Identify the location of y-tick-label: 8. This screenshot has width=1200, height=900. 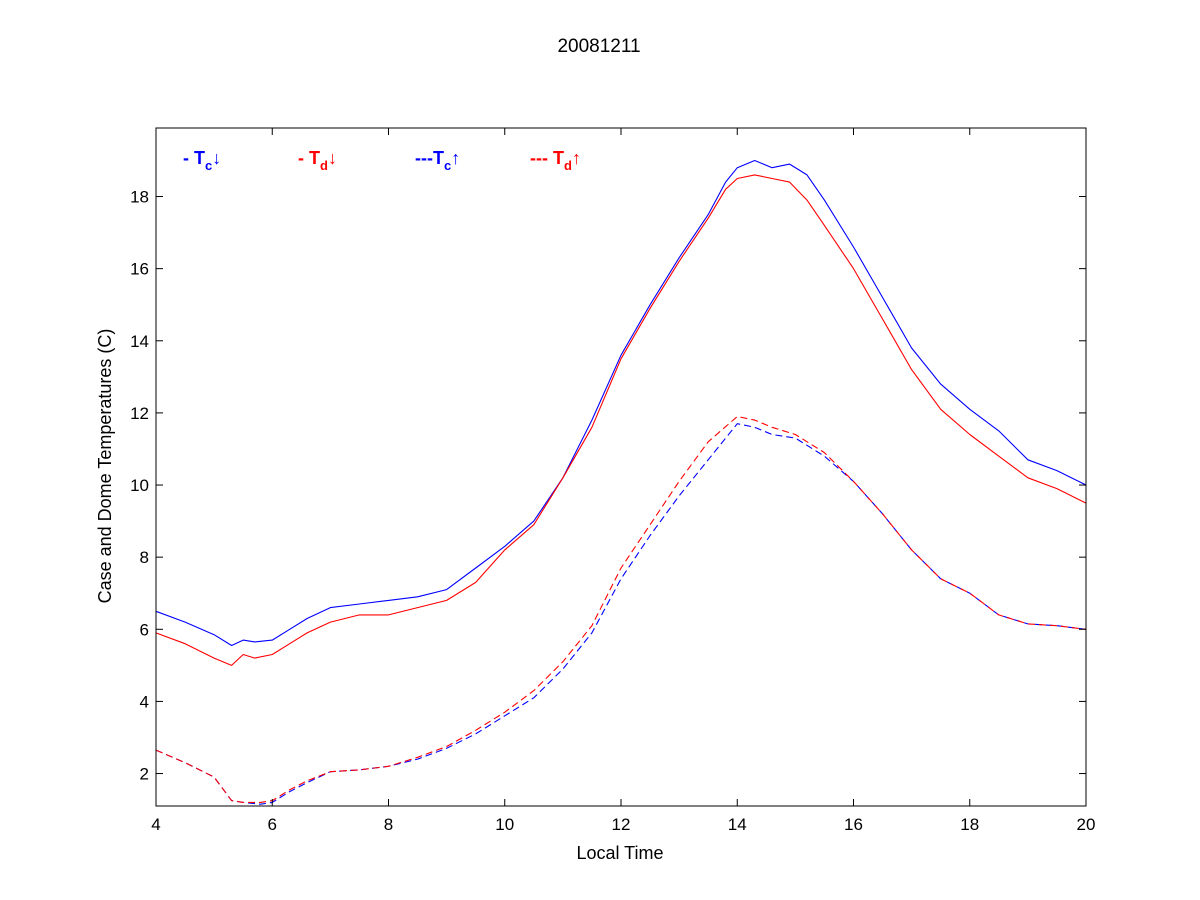
(144, 557).